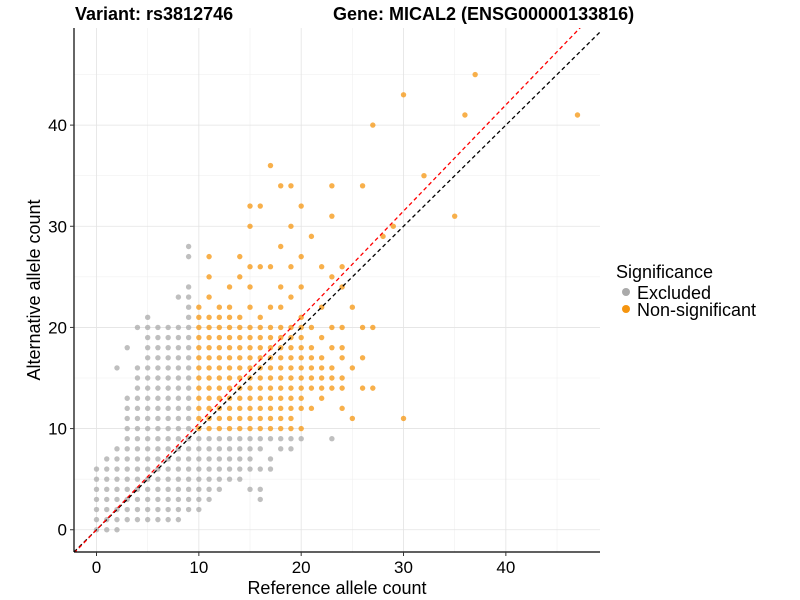 Image resolution: width=800 pixels, height=600 pixels. I want to click on legend-label-non-significant: Non-significant, so click(696, 310).